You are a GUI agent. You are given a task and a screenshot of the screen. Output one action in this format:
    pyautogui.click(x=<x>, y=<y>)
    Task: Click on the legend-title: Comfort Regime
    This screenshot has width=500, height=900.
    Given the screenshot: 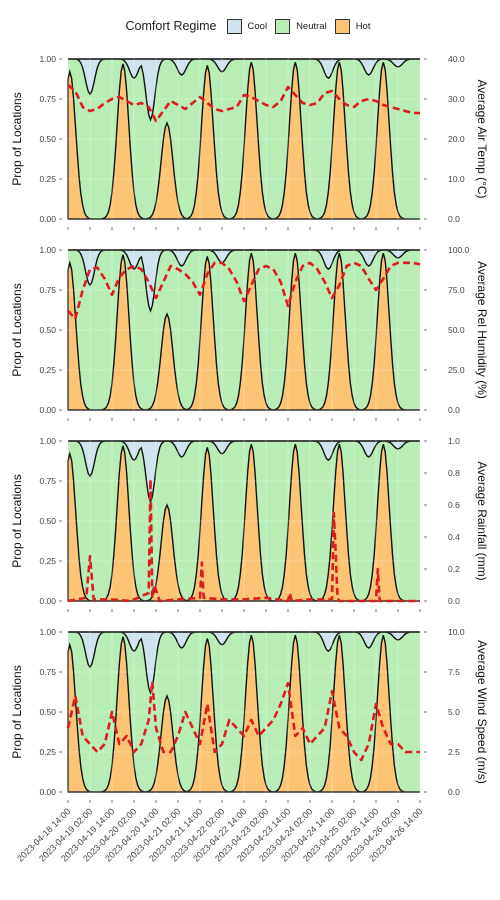 What is the action you would take?
    pyautogui.click(x=171, y=26)
    